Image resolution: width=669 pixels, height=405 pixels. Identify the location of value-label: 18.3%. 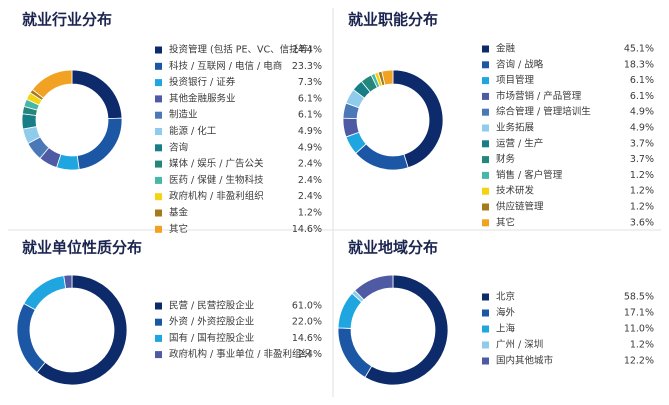
(639, 64).